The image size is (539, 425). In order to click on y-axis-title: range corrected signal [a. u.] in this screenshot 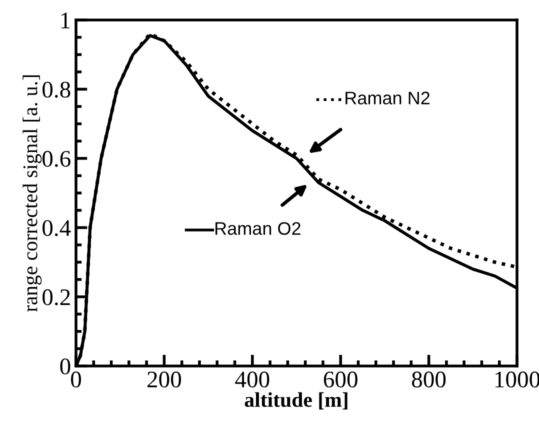, I will do `click(32, 193)`.